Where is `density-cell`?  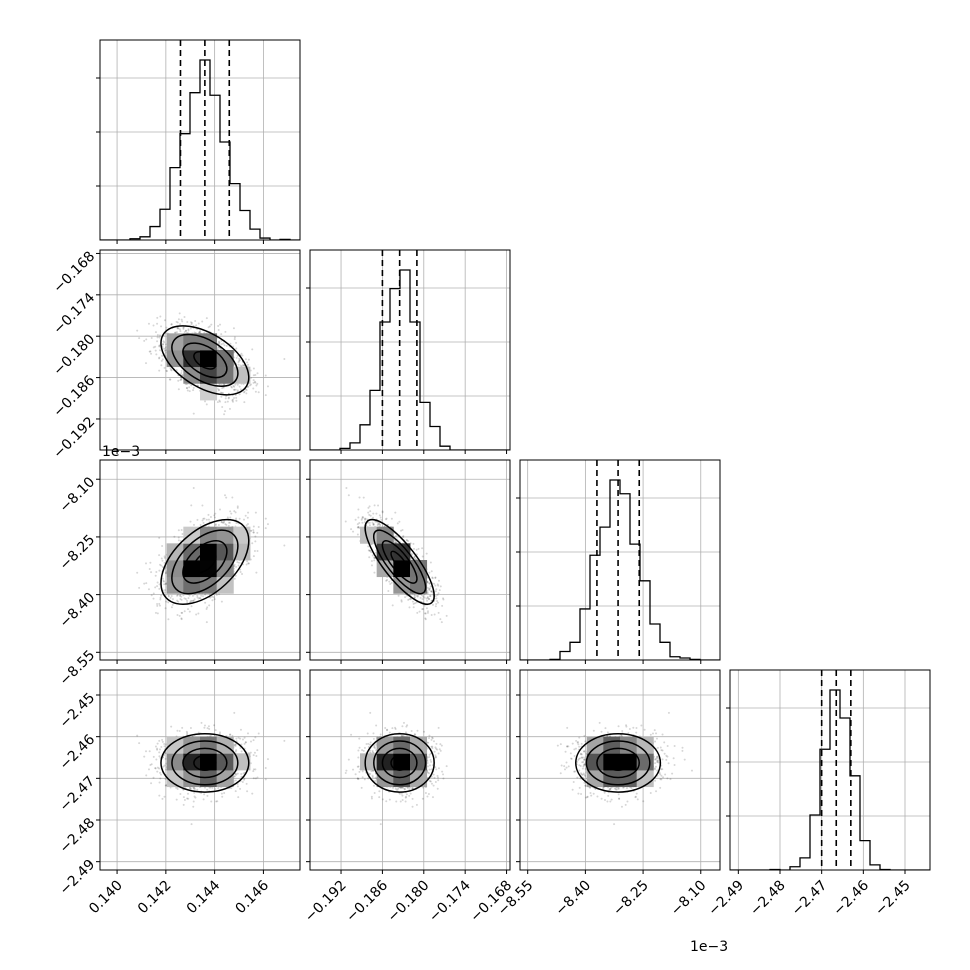
density-cell is located at coordinates (209, 375).